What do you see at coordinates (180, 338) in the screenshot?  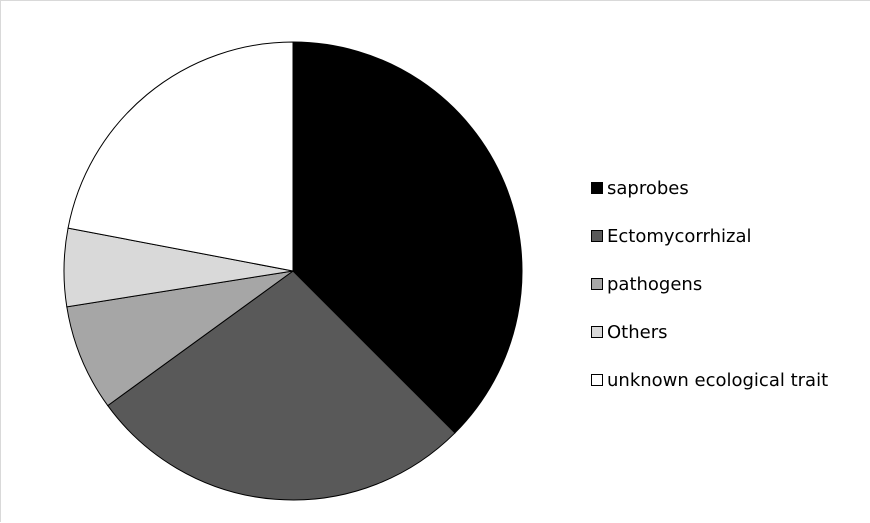 I see `pie-slice-pathogens` at bounding box center [180, 338].